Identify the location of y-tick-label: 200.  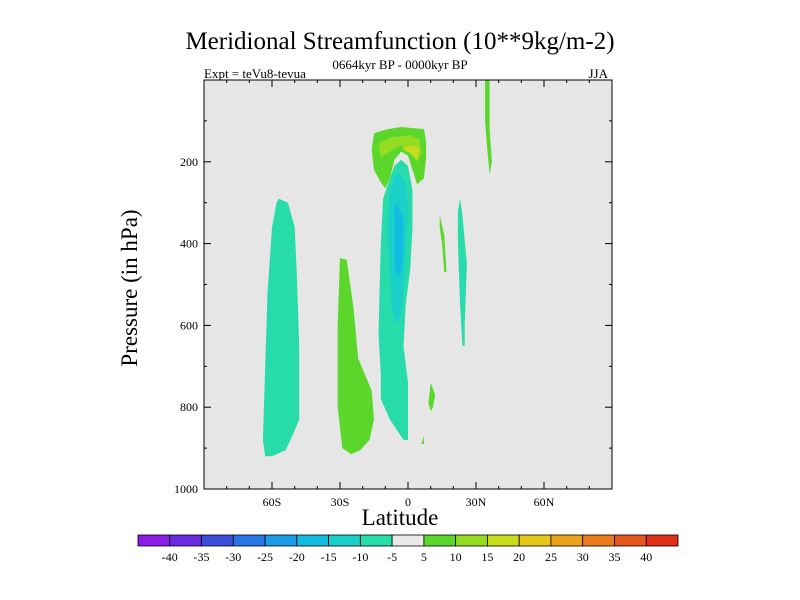
(189, 162).